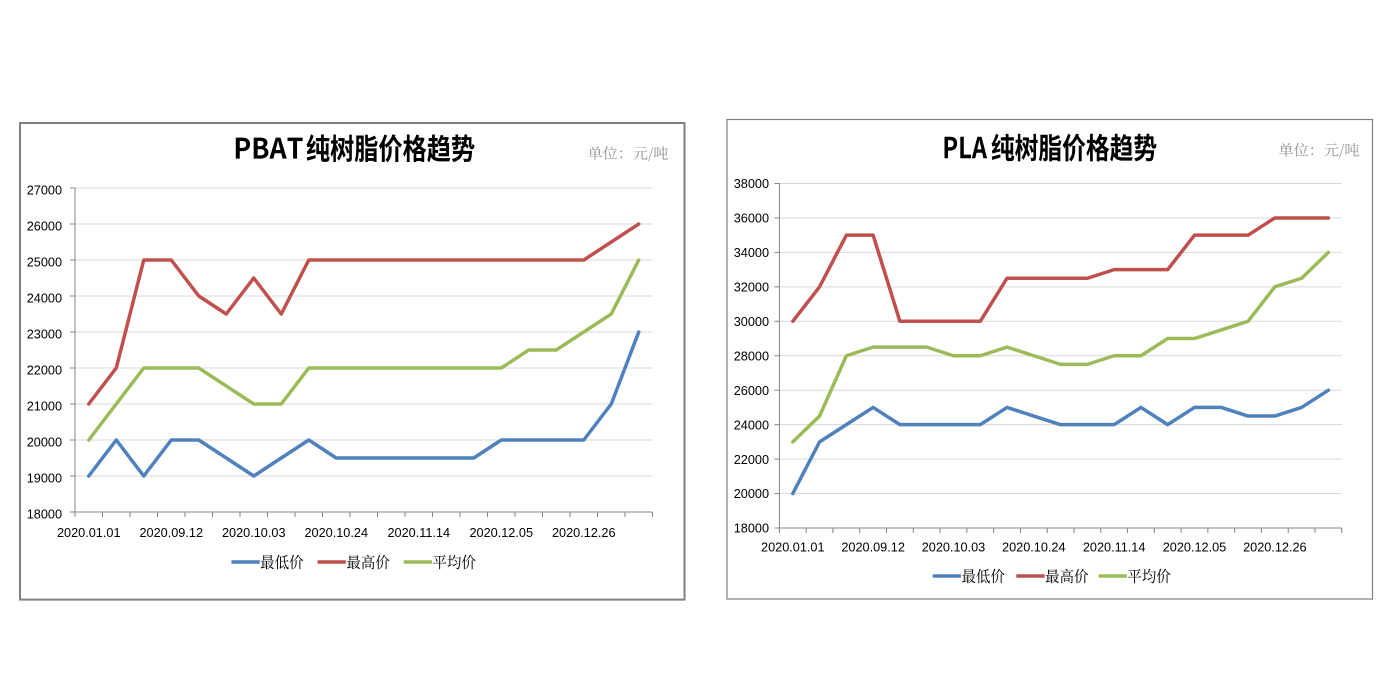 The width and height of the screenshot is (1400, 700). I want to click on svg-text: 21000, so click(44, 406).